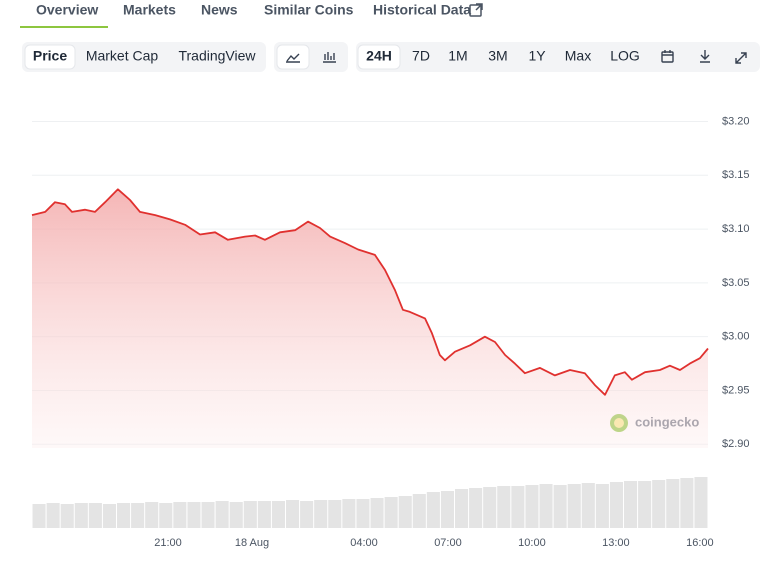  What do you see at coordinates (457, 56) in the screenshot?
I see `range-button: 1M` at bounding box center [457, 56].